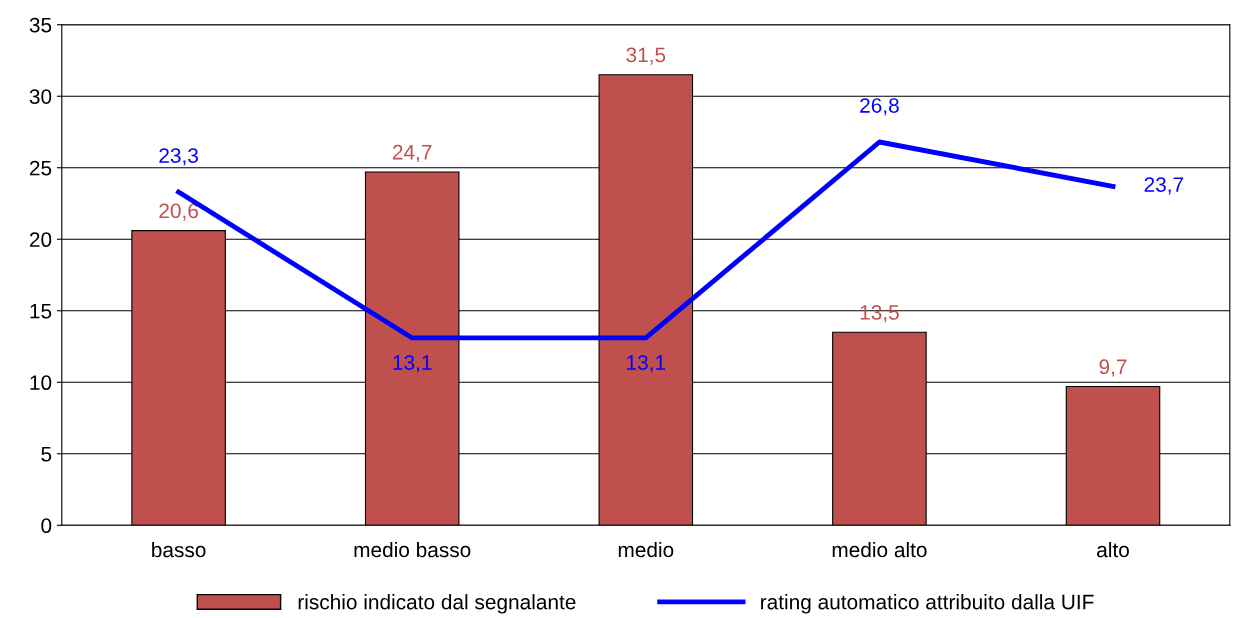 This screenshot has width=1236, height=618. What do you see at coordinates (1164, 186) in the screenshot?
I see `data-label: 23,7` at bounding box center [1164, 186].